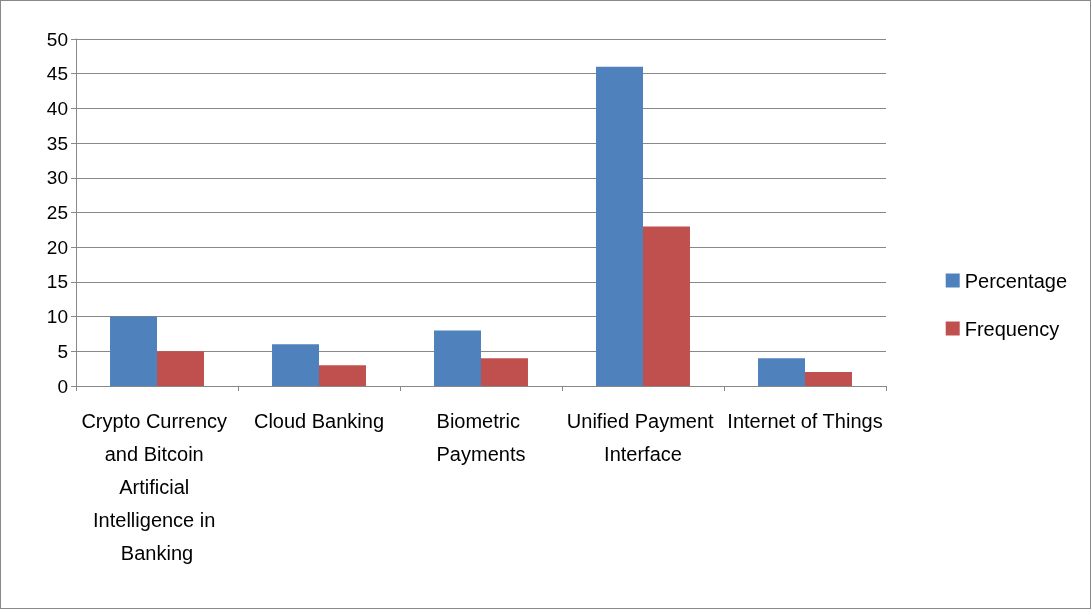 The width and height of the screenshot is (1091, 609). What do you see at coordinates (57, 108) in the screenshot?
I see `y-tick-label: 40` at bounding box center [57, 108].